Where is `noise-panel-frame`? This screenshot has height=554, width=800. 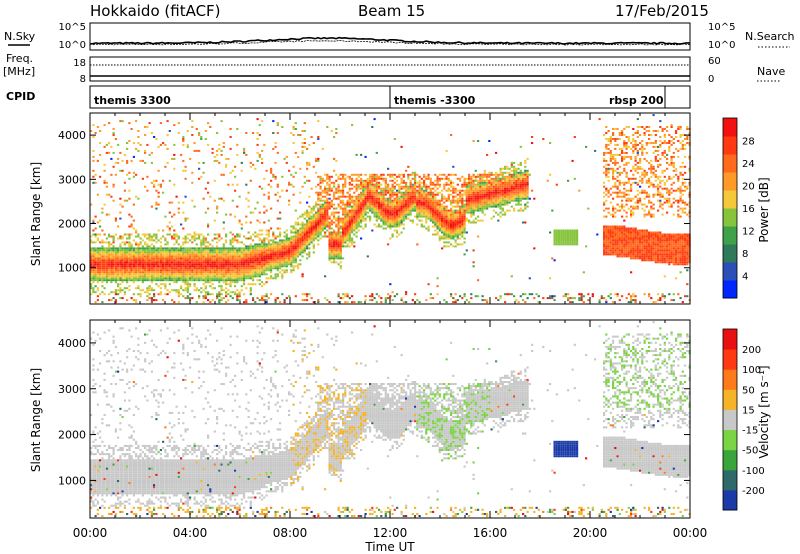
noise-panel-frame is located at coordinates (390, 36).